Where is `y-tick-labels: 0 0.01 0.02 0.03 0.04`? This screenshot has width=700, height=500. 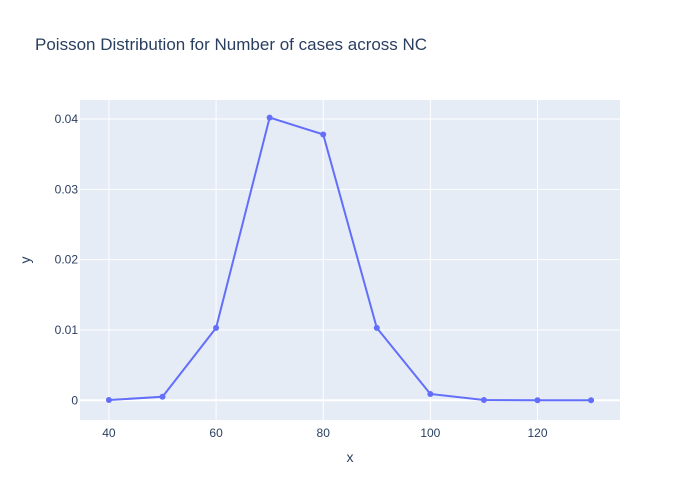 y-tick-labels: 0 0.01 0.02 0.03 0.04 is located at coordinates (67, 259).